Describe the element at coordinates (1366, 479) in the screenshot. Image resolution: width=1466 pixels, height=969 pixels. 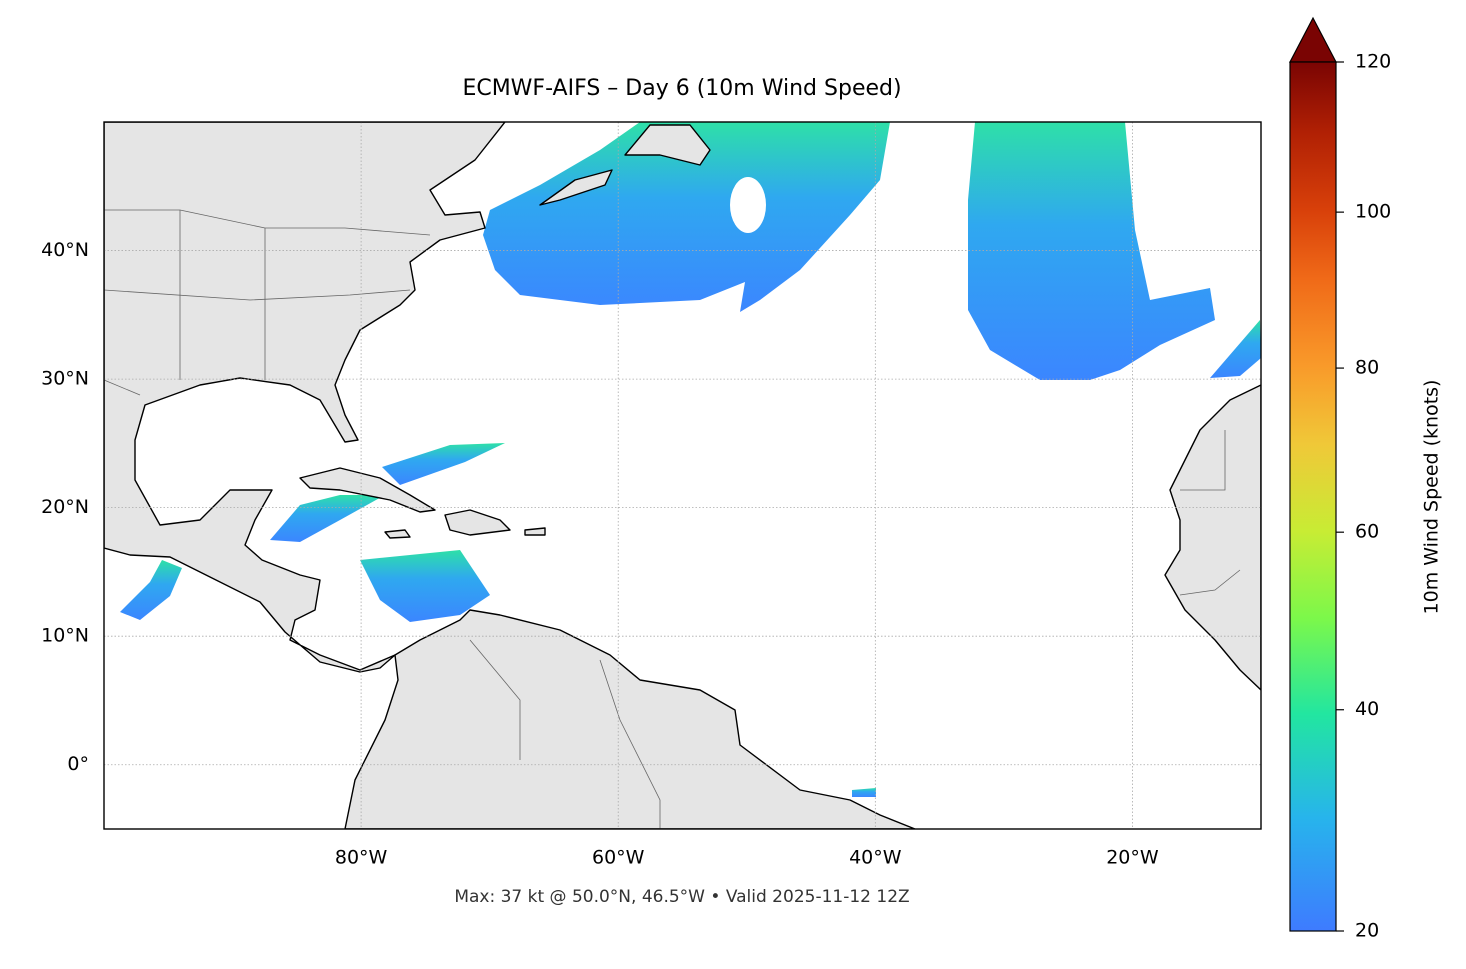
I see `colorbar: 10m Wind Speed (knots) 20 40 60 80 100 120` at that location.